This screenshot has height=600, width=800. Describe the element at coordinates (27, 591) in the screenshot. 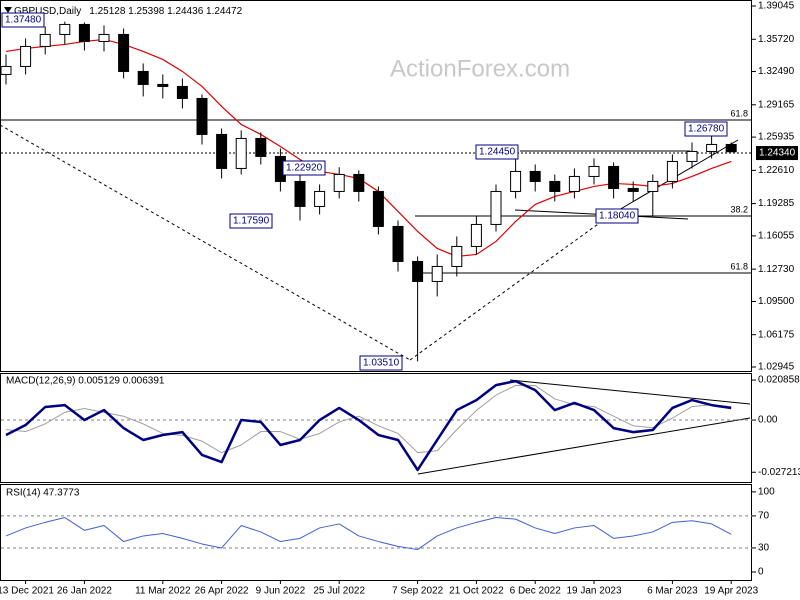

I see `x-tick-label: 13 Dec 2021` at that location.